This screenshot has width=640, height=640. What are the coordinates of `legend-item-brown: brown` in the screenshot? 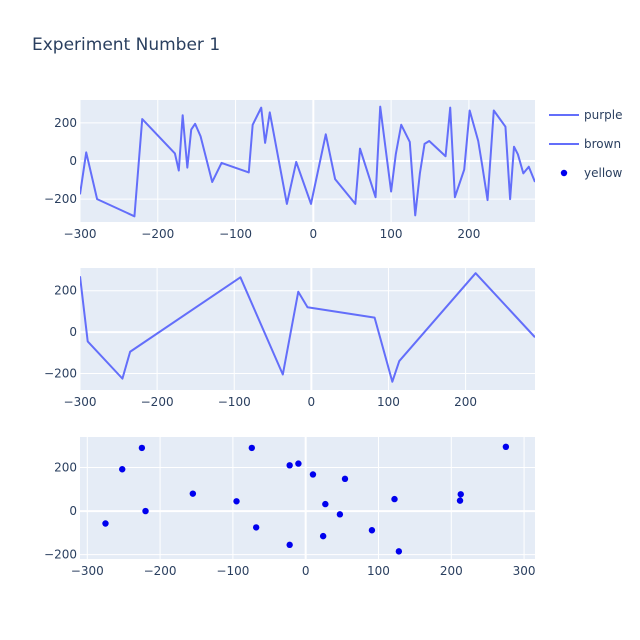 It's located at (585, 144).